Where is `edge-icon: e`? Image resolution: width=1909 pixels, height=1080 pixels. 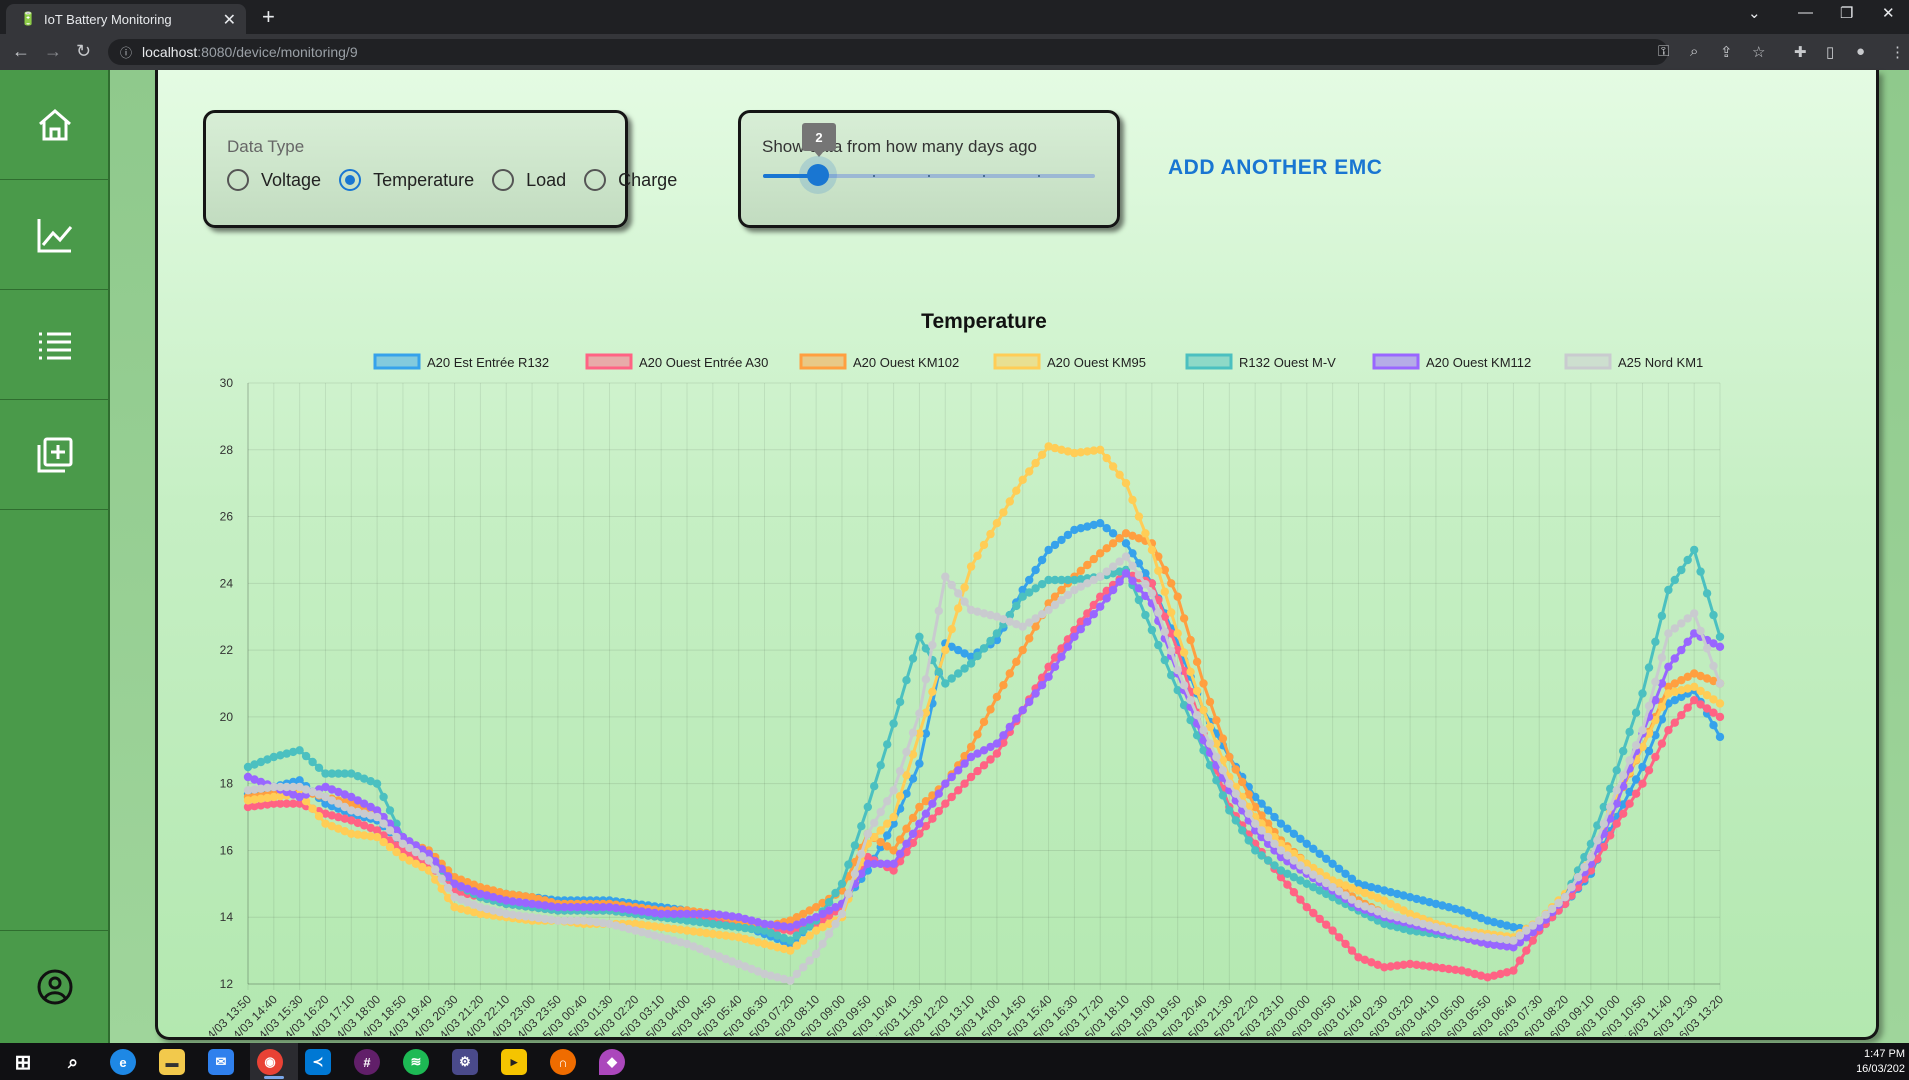 edge-icon: e is located at coordinates (123, 1062).